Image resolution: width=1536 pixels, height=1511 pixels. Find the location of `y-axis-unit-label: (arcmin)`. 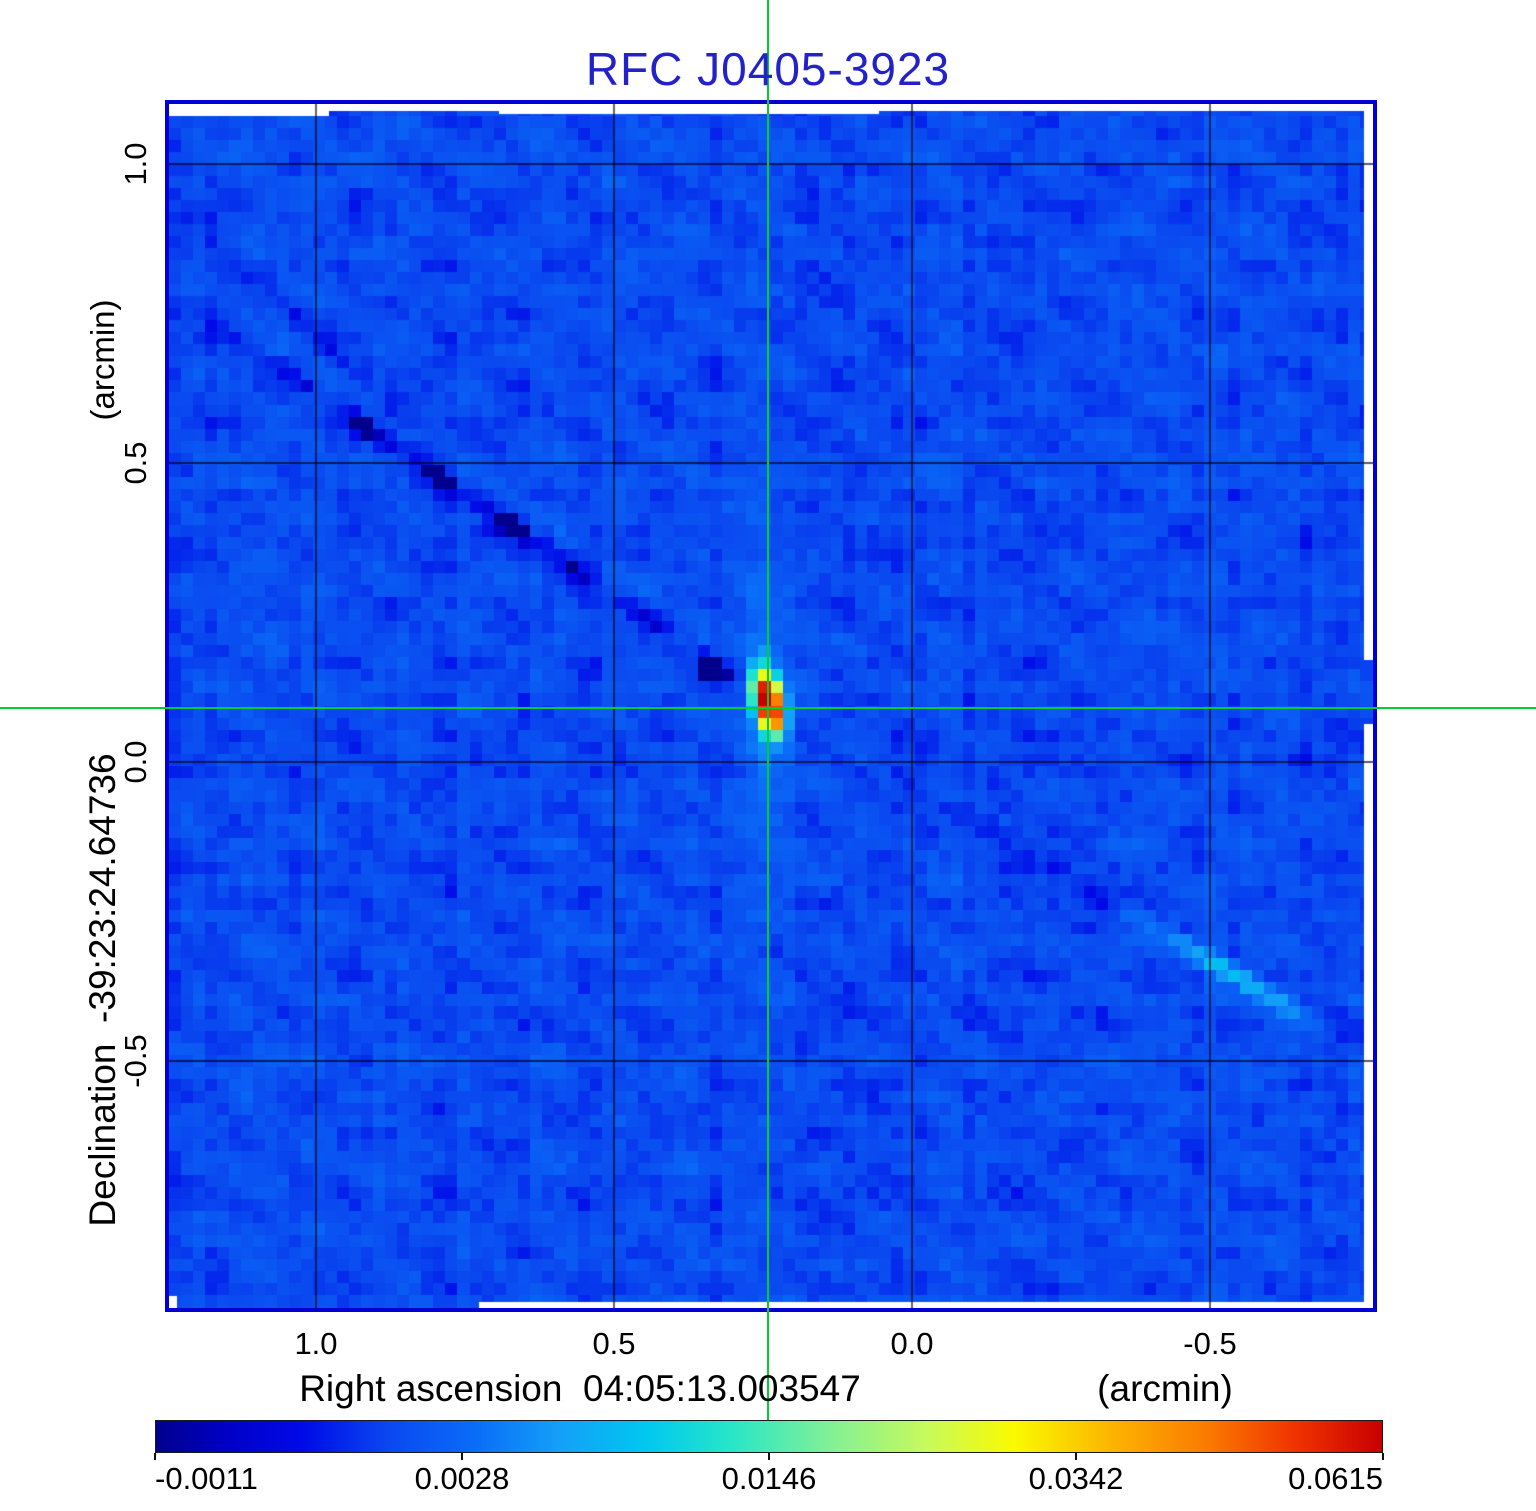

y-axis-unit-label: (arcmin) is located at coordinates (102, 360).